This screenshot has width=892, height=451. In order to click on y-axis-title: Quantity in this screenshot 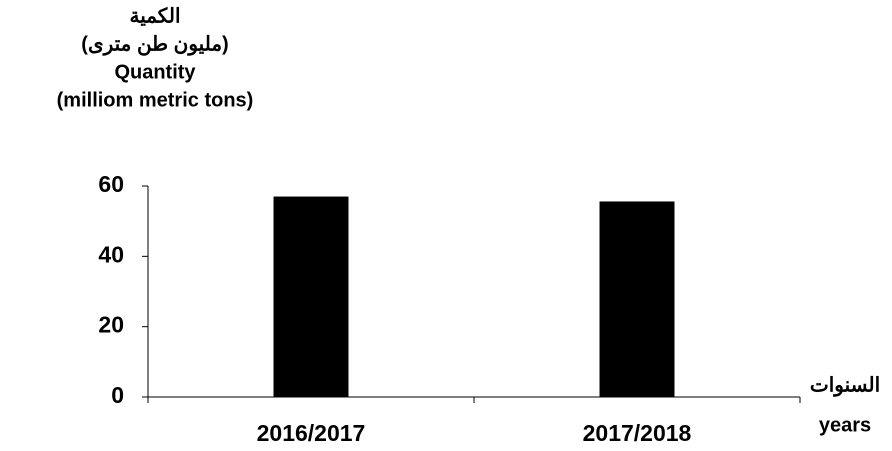, I will do `click(155, 72)`.